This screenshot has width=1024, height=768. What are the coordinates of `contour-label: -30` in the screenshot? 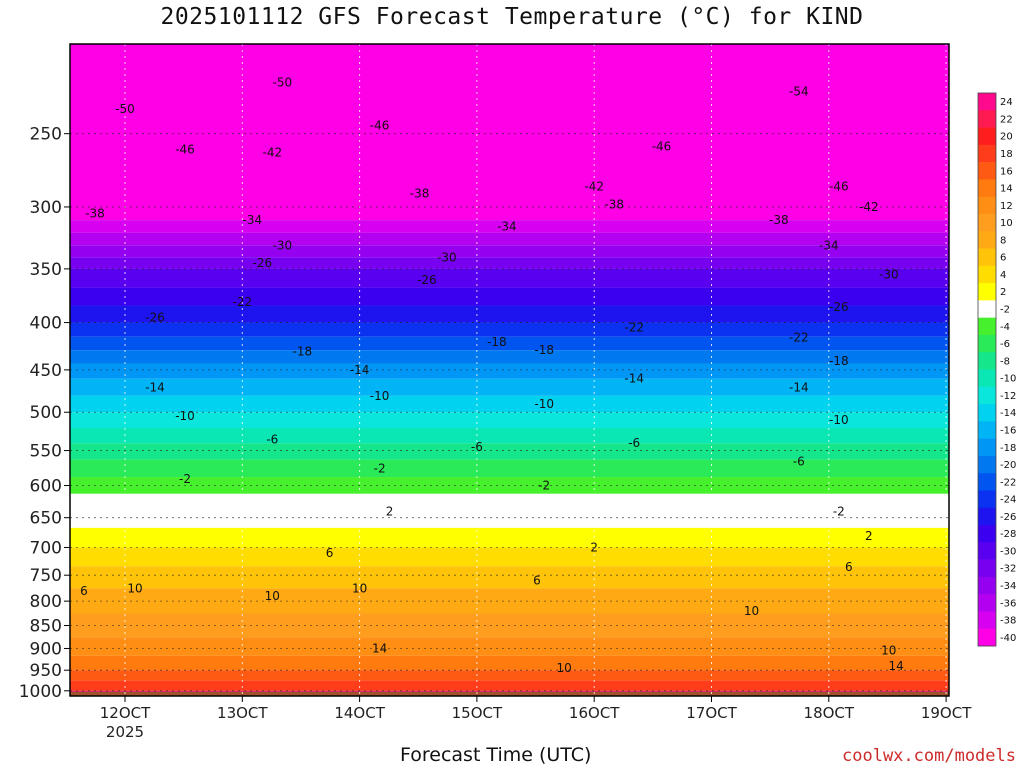 It's located at (889, 275).